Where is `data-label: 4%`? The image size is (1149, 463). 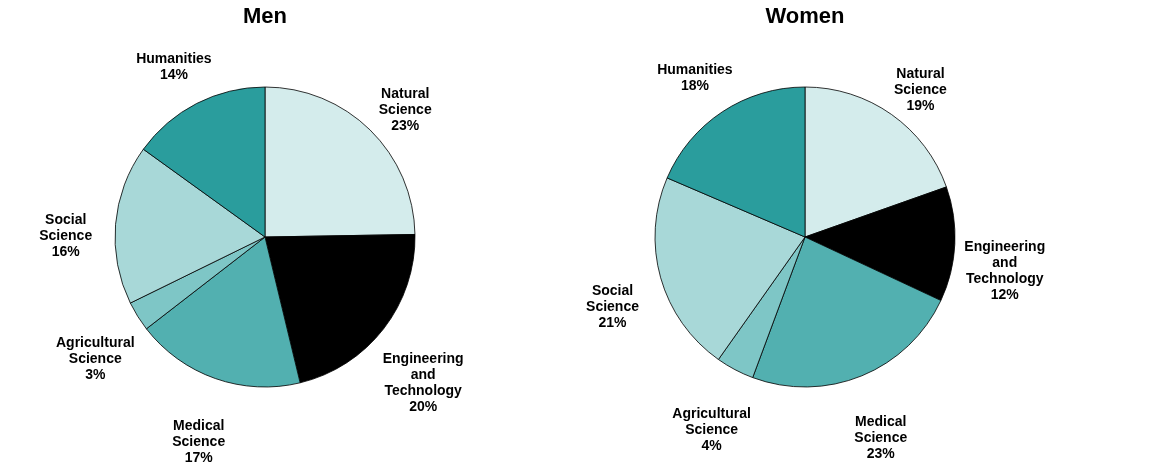 data-label: 4% is located at coordinates (712, 444).